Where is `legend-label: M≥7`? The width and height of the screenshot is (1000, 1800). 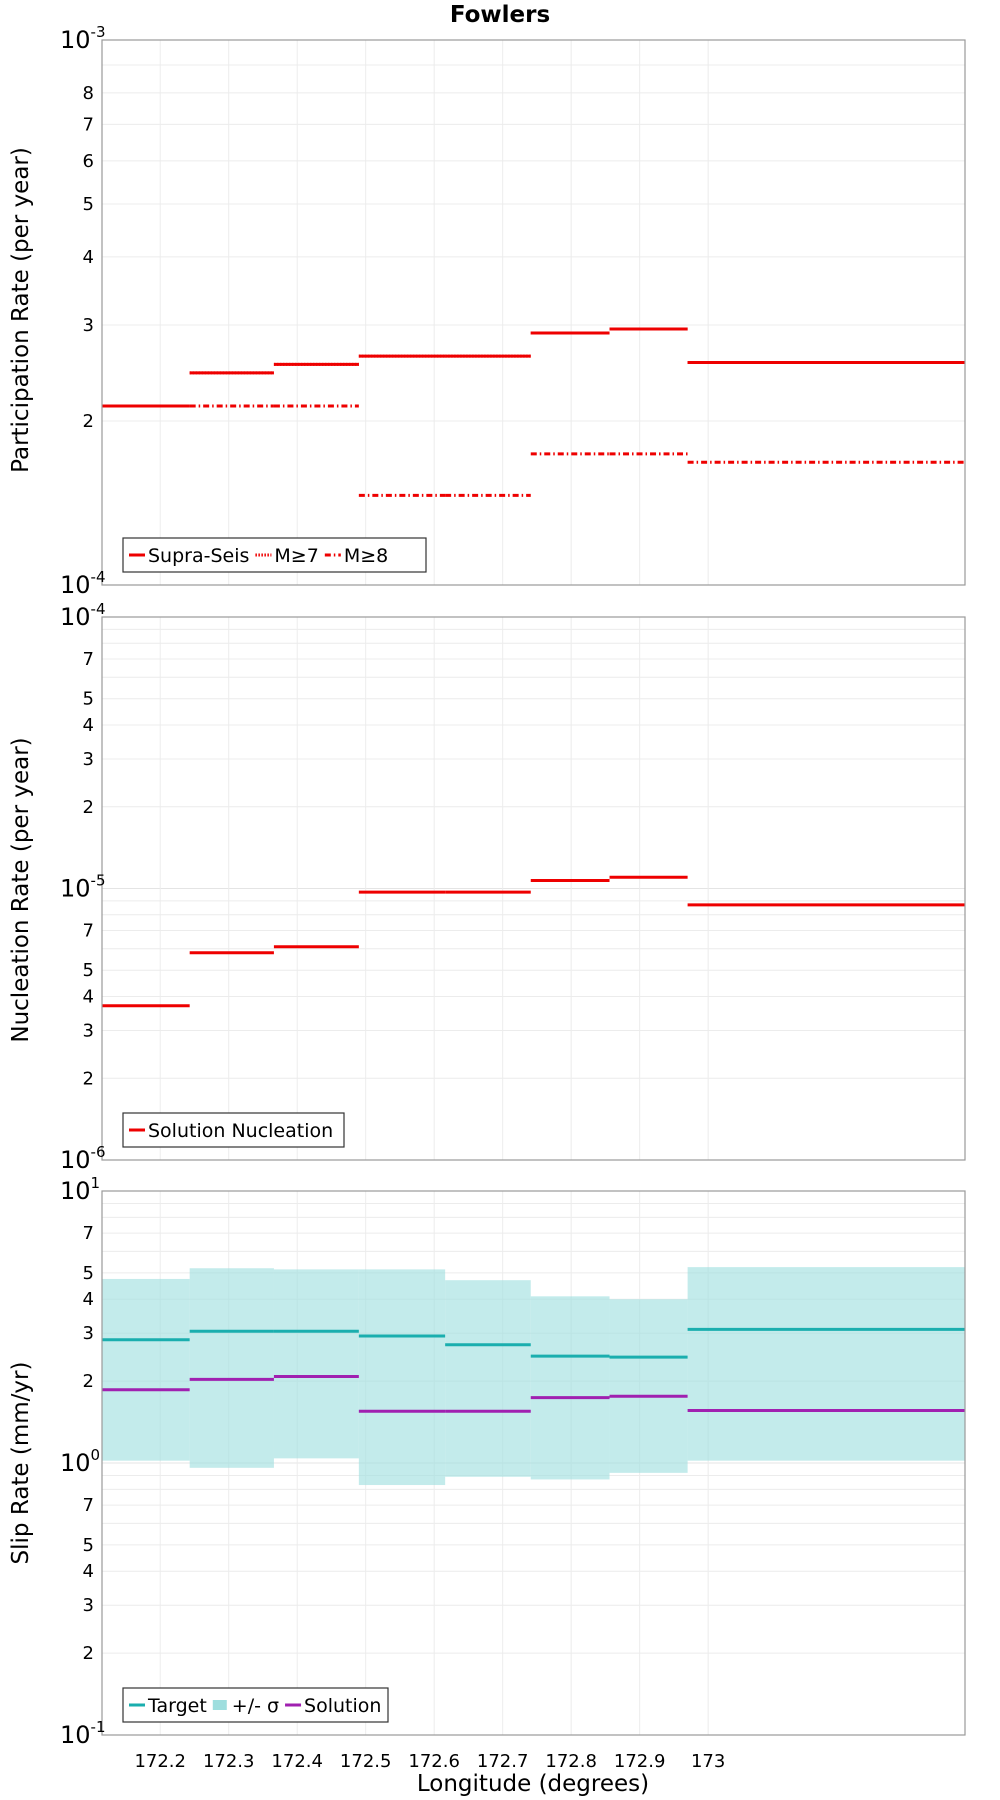
legend-label: M≥7 is located at coordinates (296, 556).